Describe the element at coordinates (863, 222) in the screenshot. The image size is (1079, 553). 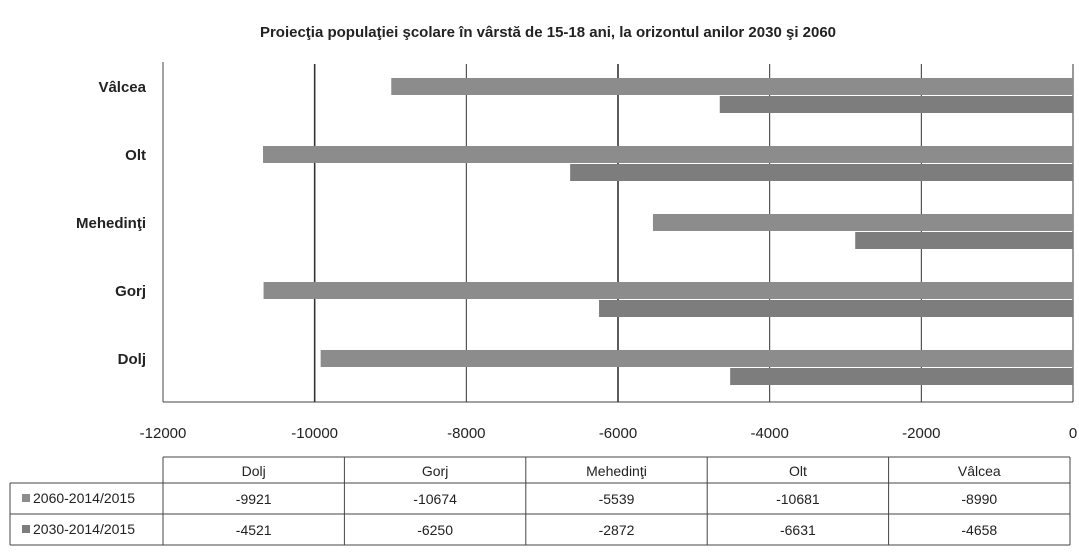
I see `bar-2060-2014/2015-Mehedinţi` at that location.